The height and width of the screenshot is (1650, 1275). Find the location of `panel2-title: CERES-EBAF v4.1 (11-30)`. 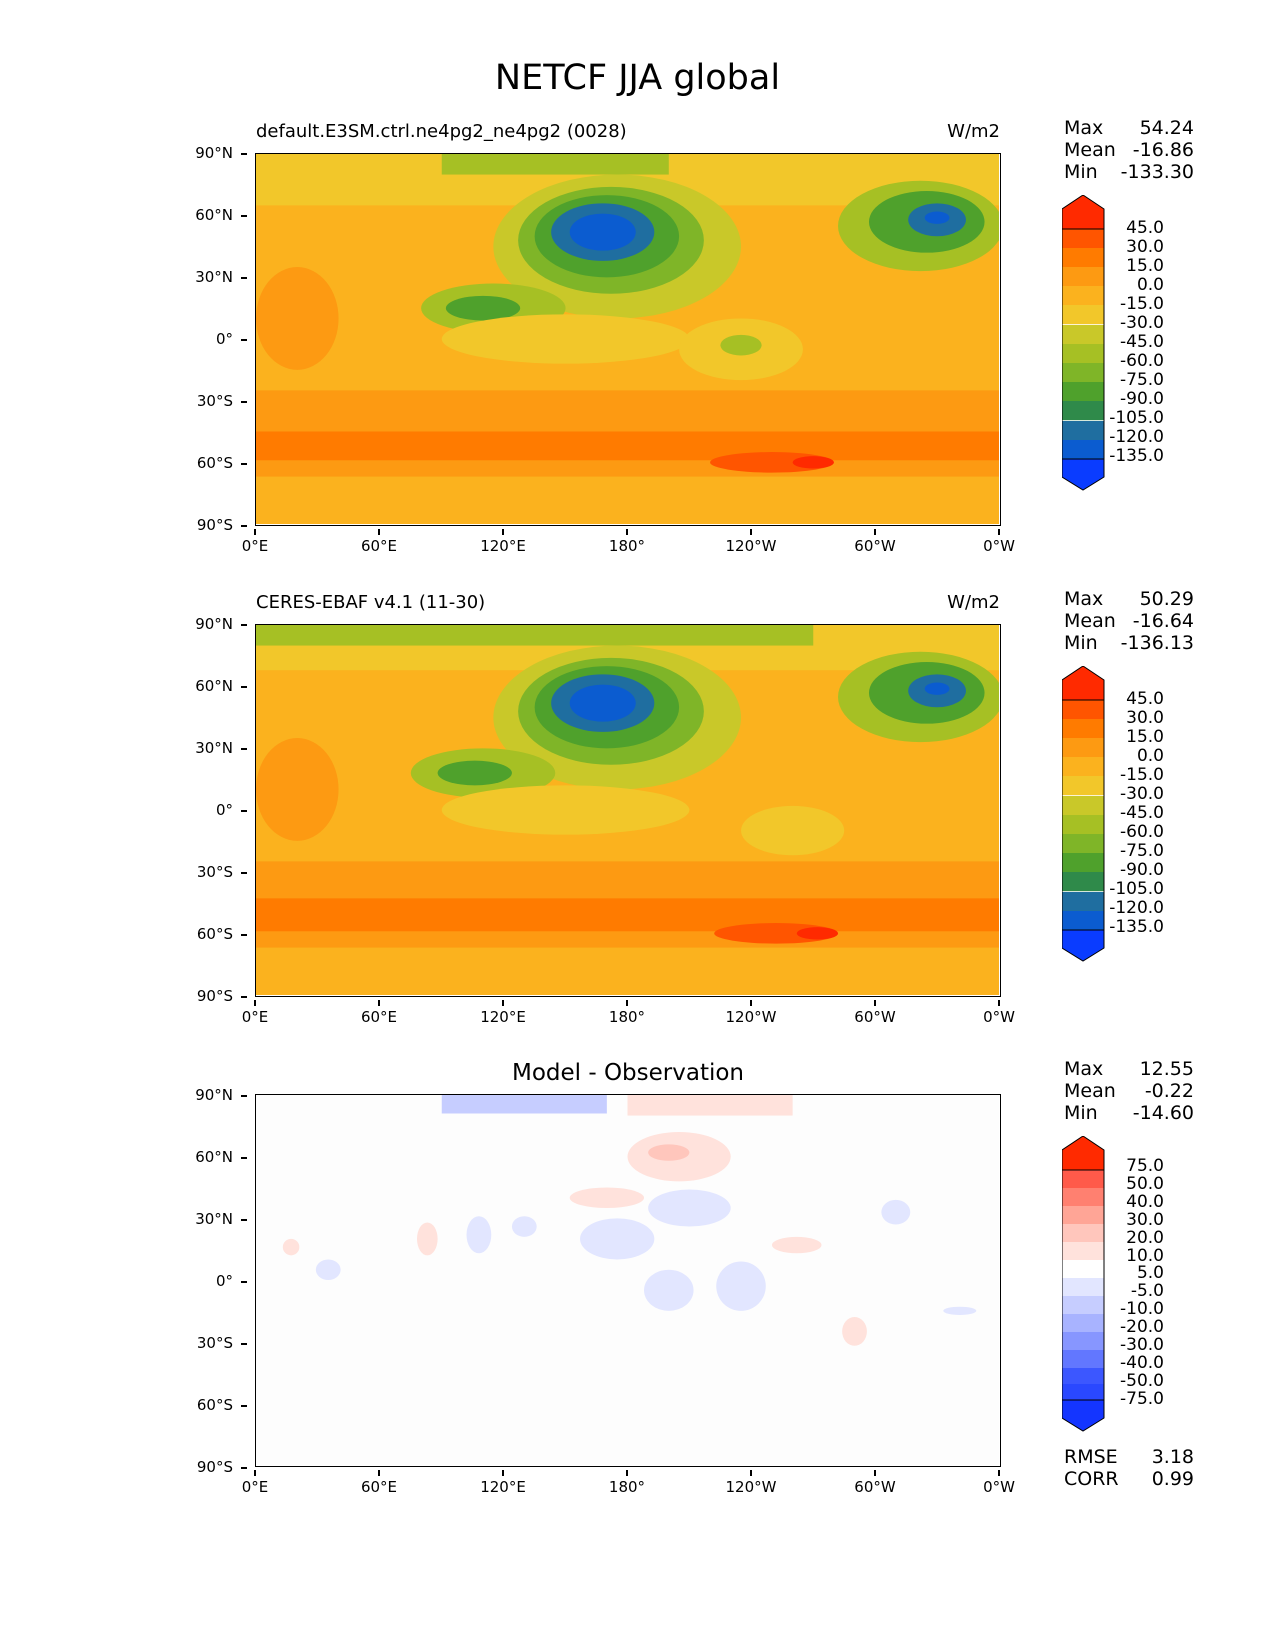

panel2-title: CERES-EBAF v4.1 (11-30) is located at coordinates (371, 602).